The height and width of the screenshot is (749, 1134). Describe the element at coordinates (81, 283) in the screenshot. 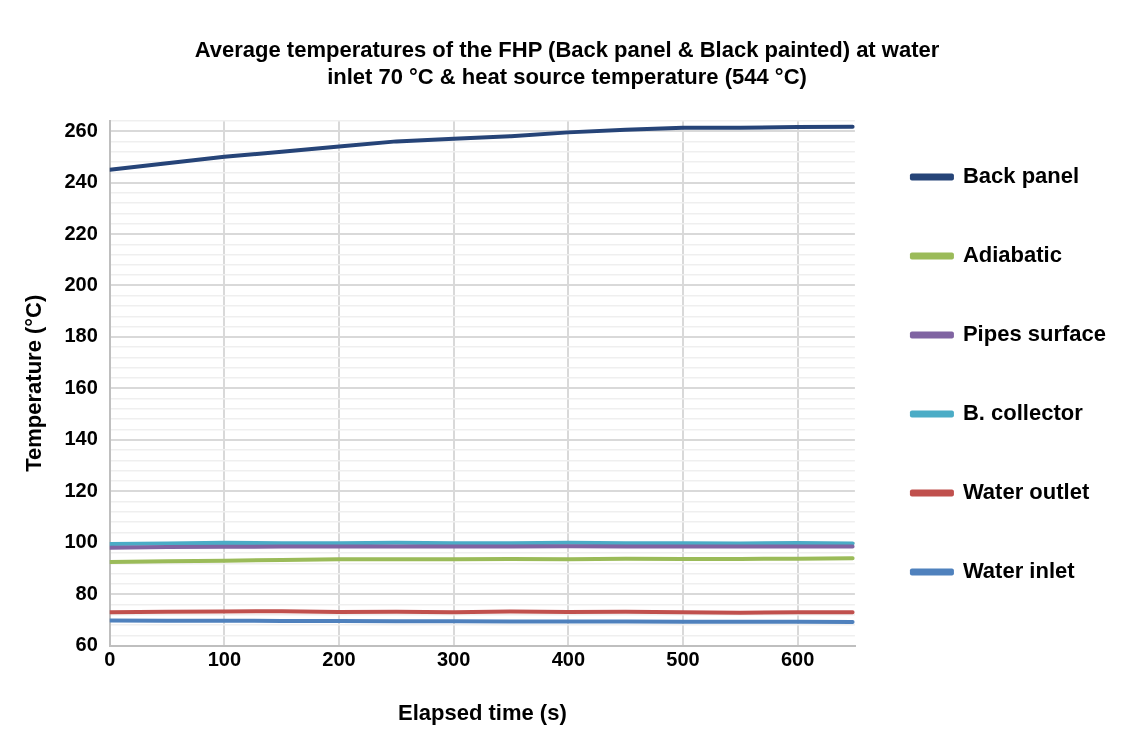

I see `y-tick-label: 200` at that location.